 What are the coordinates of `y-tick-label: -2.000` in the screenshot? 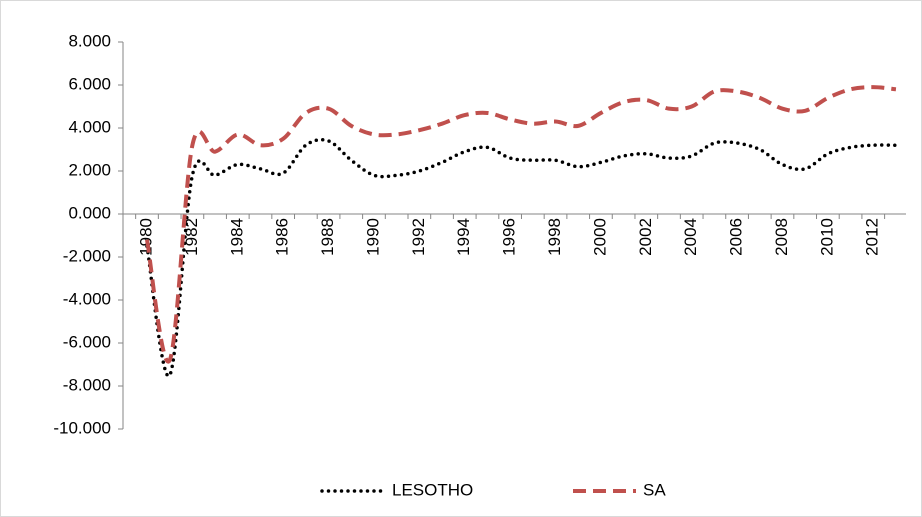 It's located at (87, 255).